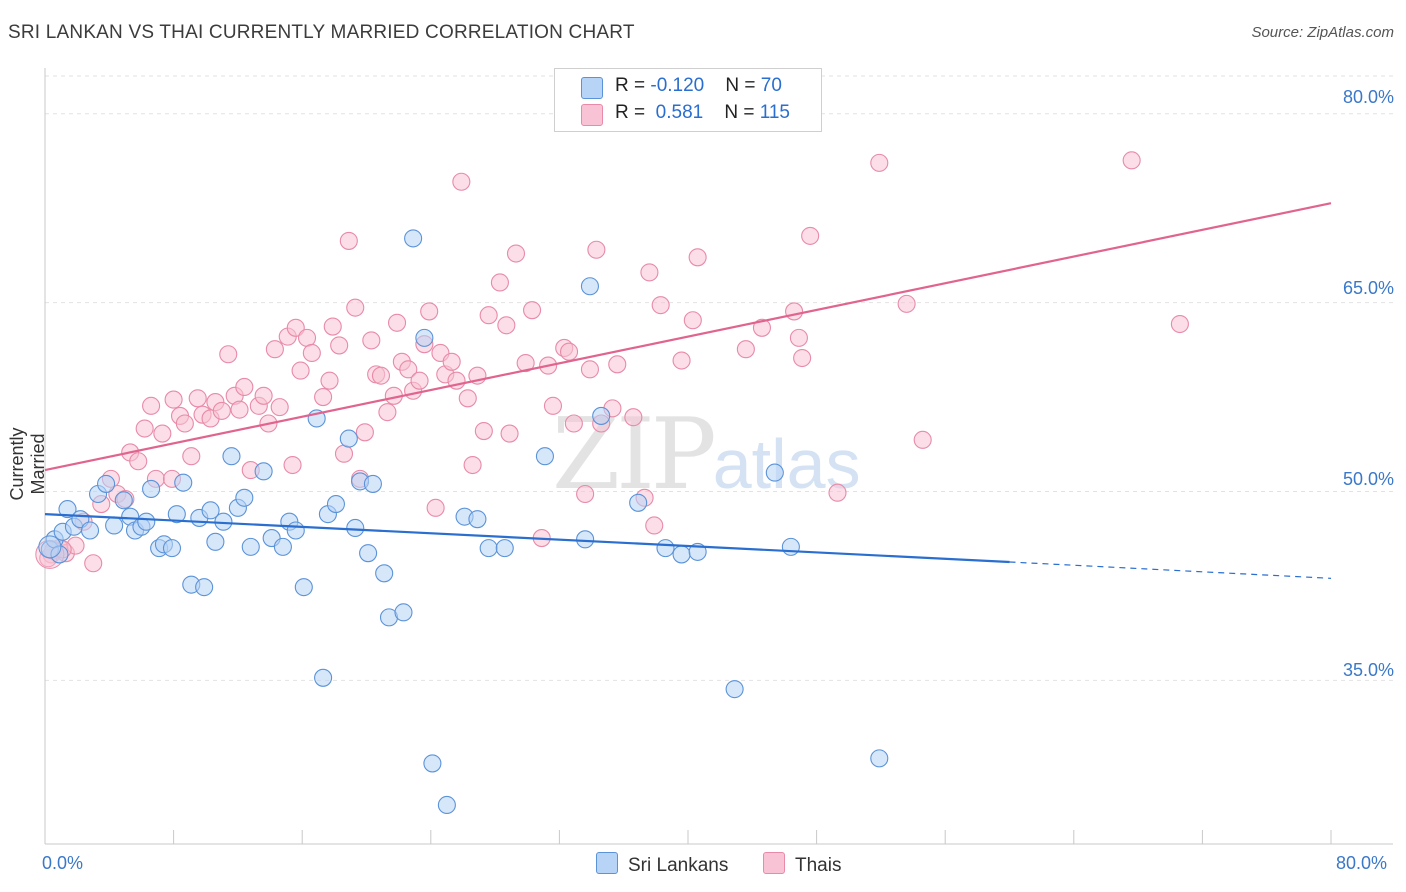  Describe the element at coordinates (27, 464) in the screenshot. I see `y-axis-label: Currently Married` at that location.